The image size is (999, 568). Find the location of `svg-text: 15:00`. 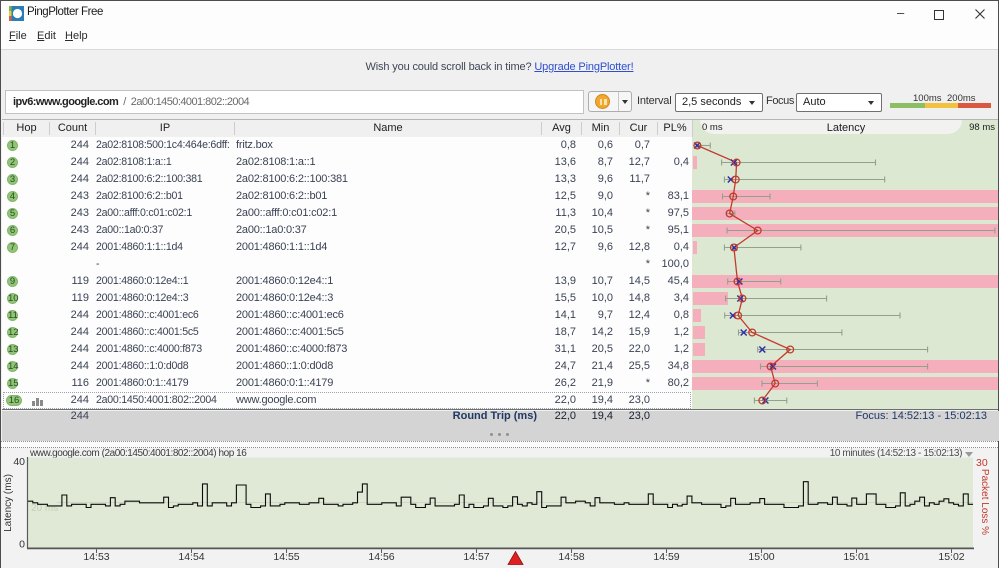

svg-text: 15:00 is located at coordinates (761, 557).